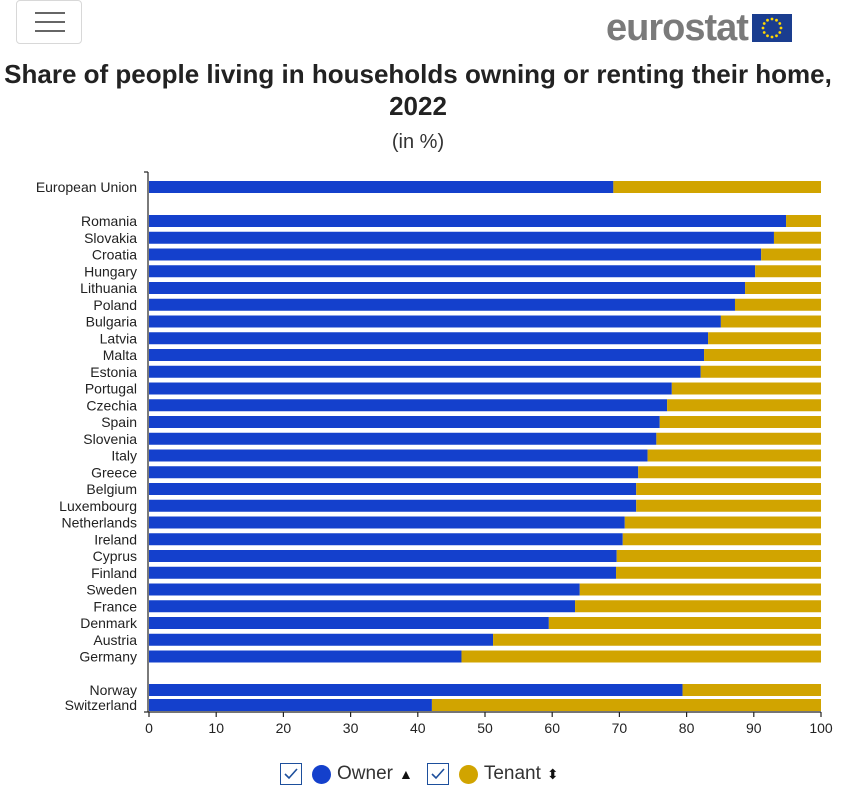 This screenshot has width=857, height=798. I want to click on category-label-czechia: Czechia, so click(111, 405).